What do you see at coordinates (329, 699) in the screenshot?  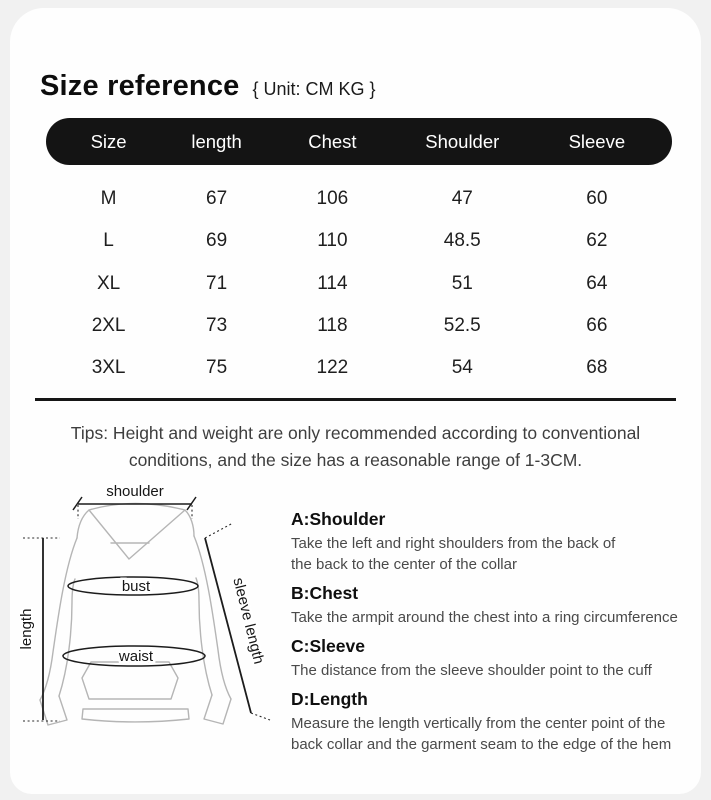 I see `guide-length-heading: D:Length` at bounding box center [329, 699].